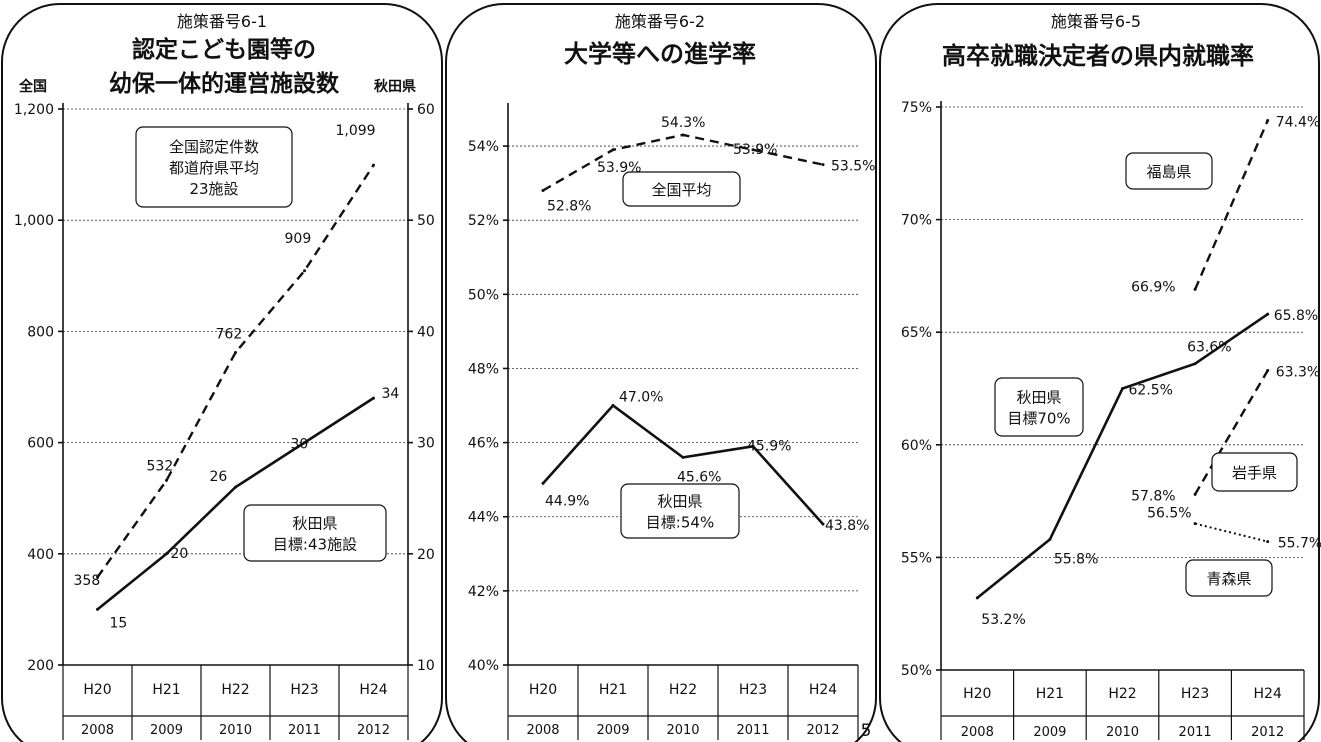  Describe the element at coordinates (866, 731) in the screenshot. I see `page-number: 5` at that location.